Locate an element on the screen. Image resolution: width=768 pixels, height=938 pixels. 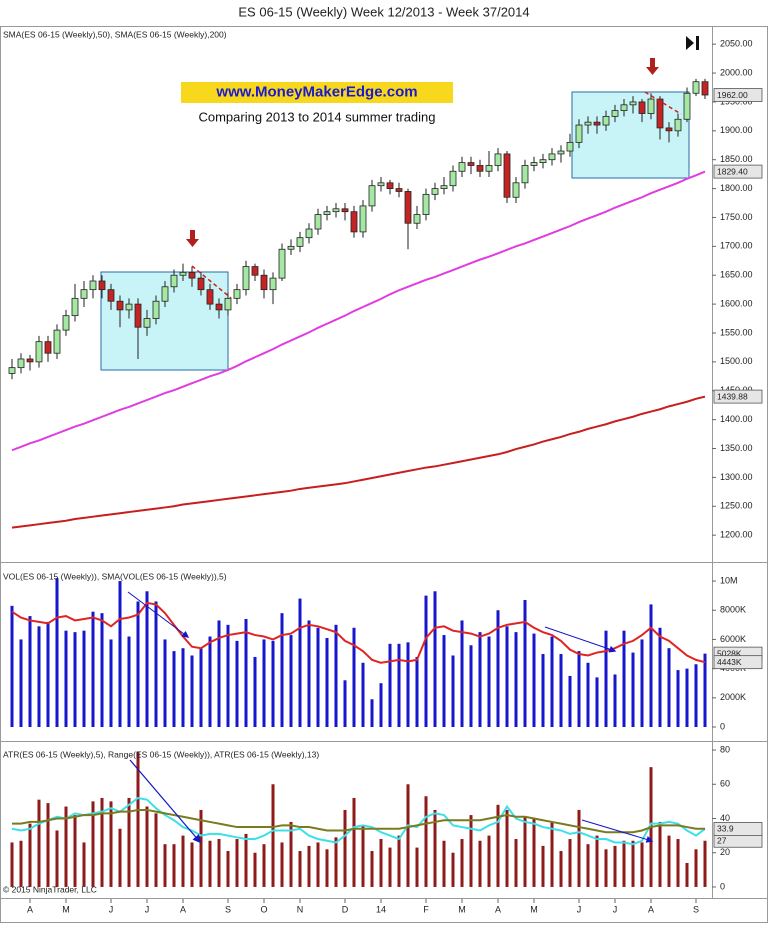
y-tick-label: 1700.00 is located at coordinates (736, 246).